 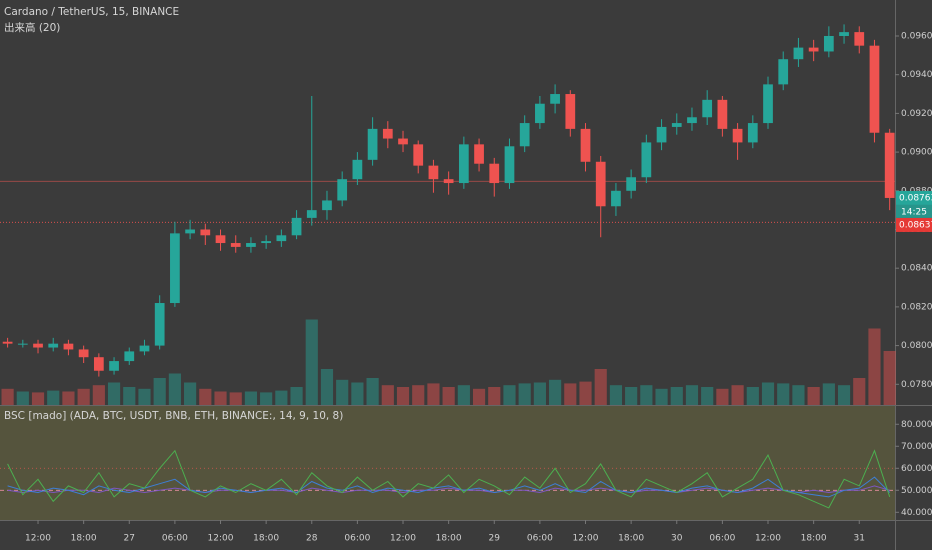 I want to click on y-tick-label: 40.00000, so click(x=916, y=513).